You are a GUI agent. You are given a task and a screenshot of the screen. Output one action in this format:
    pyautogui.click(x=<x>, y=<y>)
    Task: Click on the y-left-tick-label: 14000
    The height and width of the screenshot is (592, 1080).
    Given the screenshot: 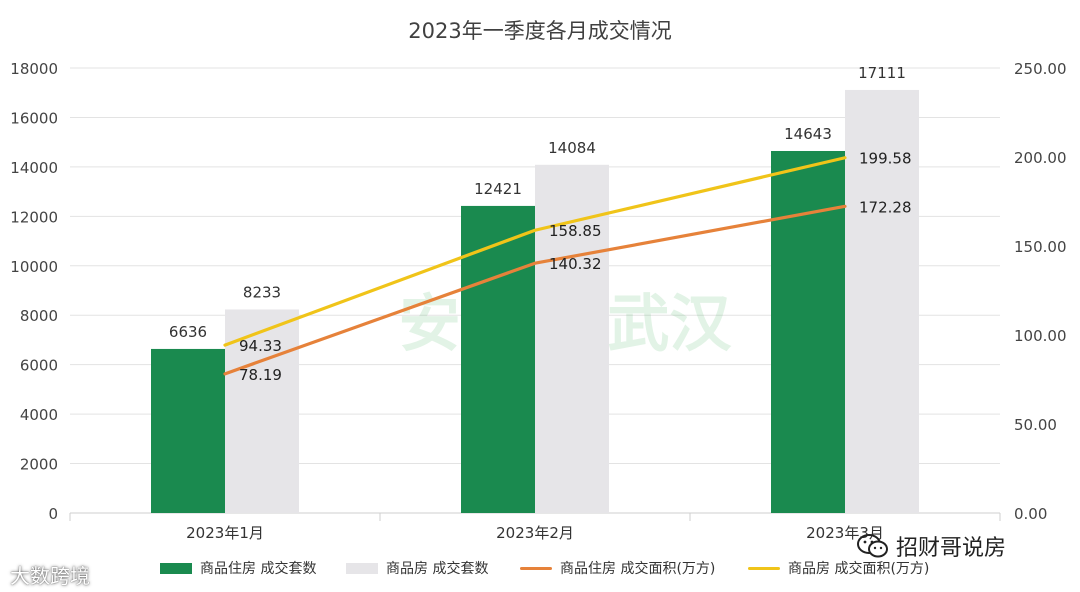 What is the action you would take?
    pyautogui.click(x=34, y=168)
    